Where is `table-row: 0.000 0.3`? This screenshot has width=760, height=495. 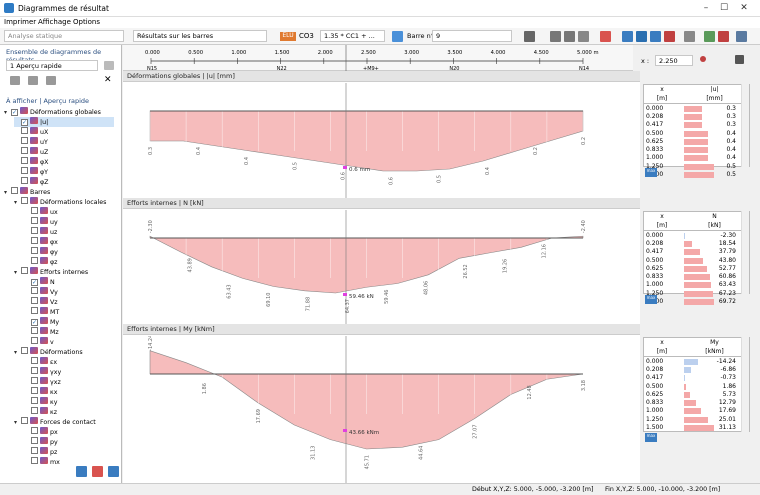 table-row: 0.000 0.3 is located at coordinates (696, 108).